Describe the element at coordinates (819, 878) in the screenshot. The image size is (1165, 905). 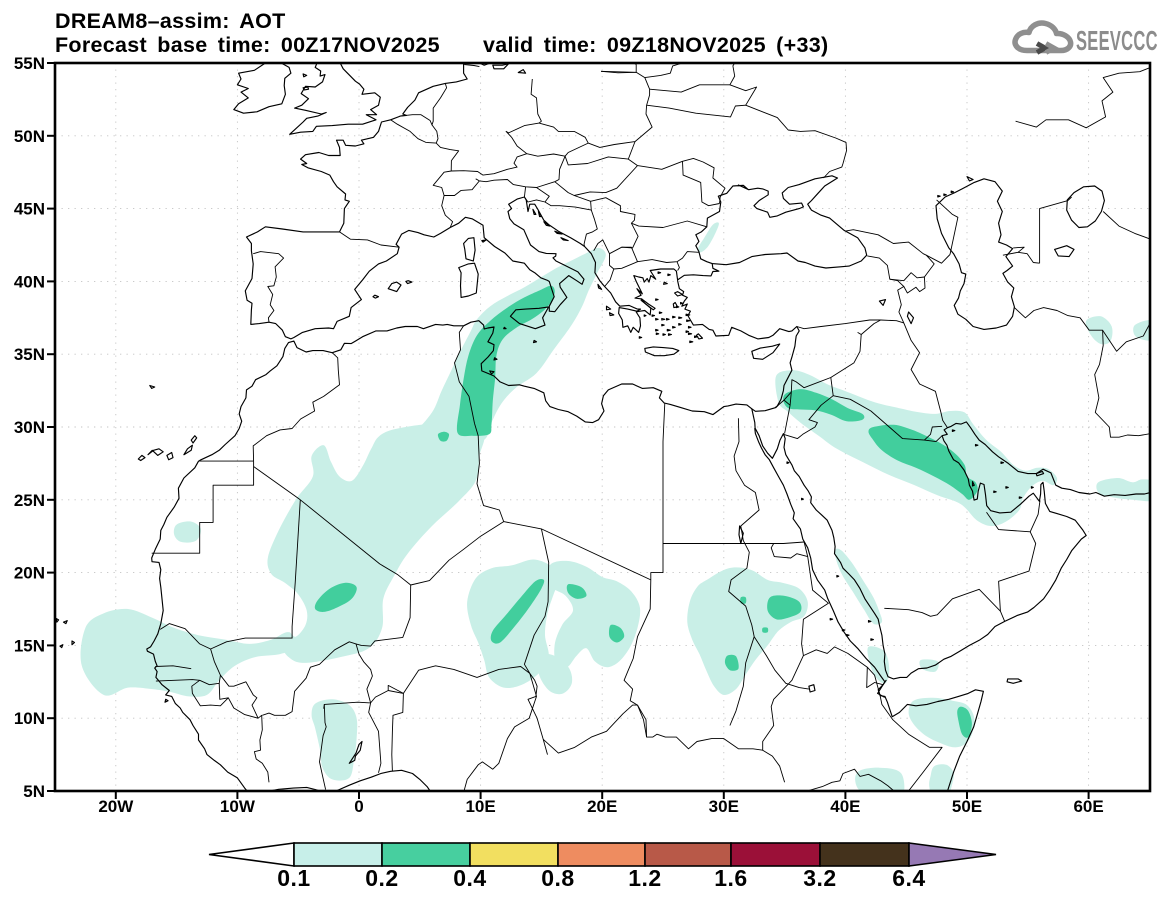
I see `svg-text: 3.2` at that location.